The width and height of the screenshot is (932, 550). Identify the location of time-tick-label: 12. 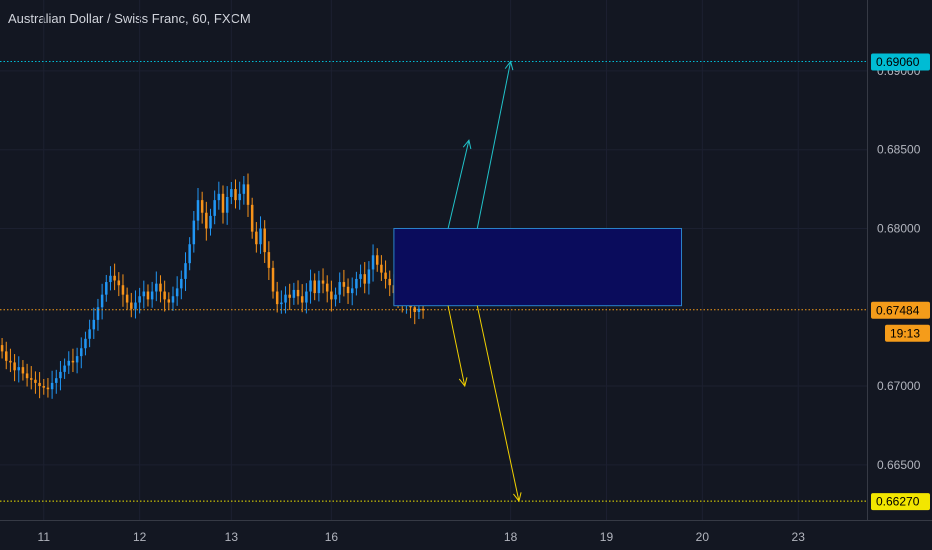
(140, 537).